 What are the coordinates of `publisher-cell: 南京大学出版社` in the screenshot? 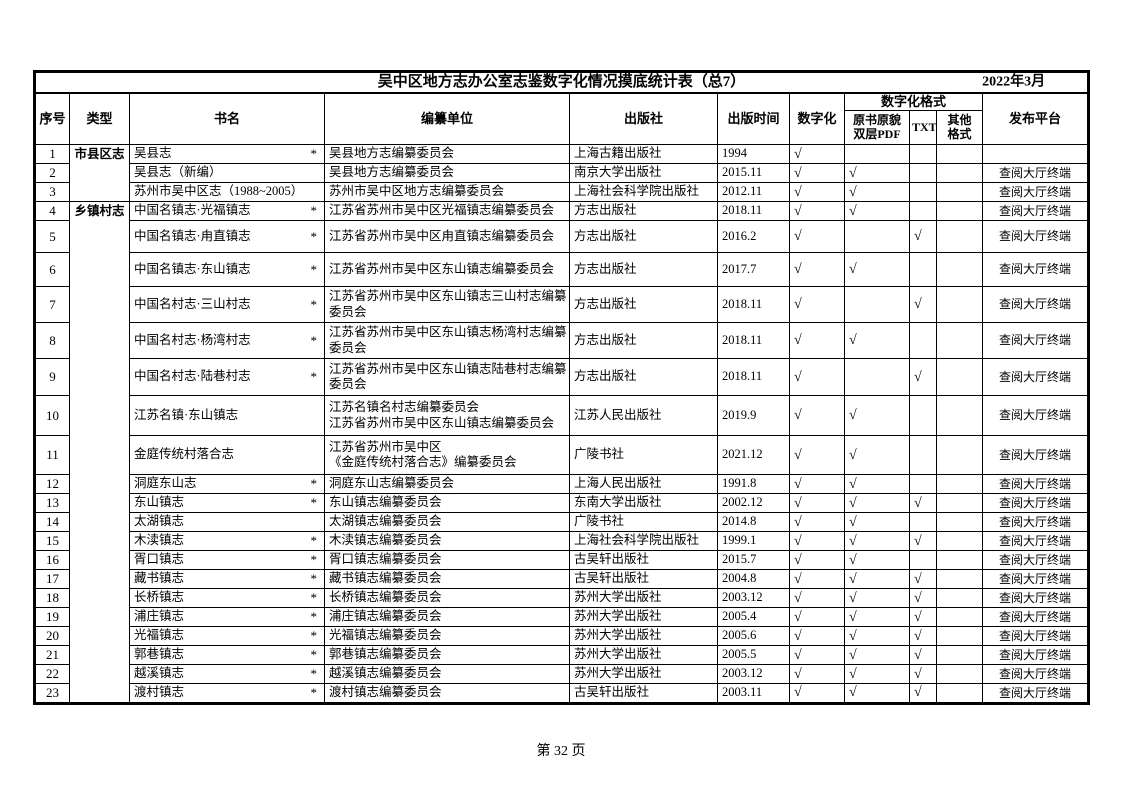 It's located at (643, 173).